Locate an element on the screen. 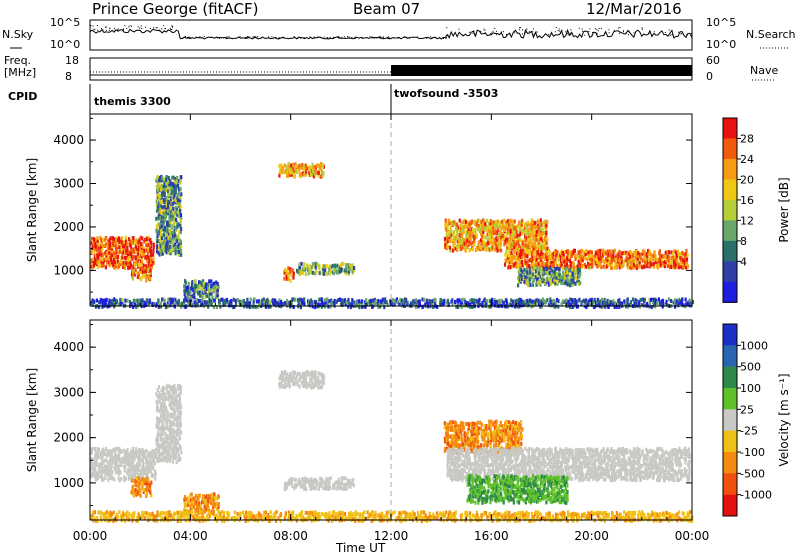 This screenshot has height=554, width=800. colorbar-swatch is located at coordinates (730, 251).